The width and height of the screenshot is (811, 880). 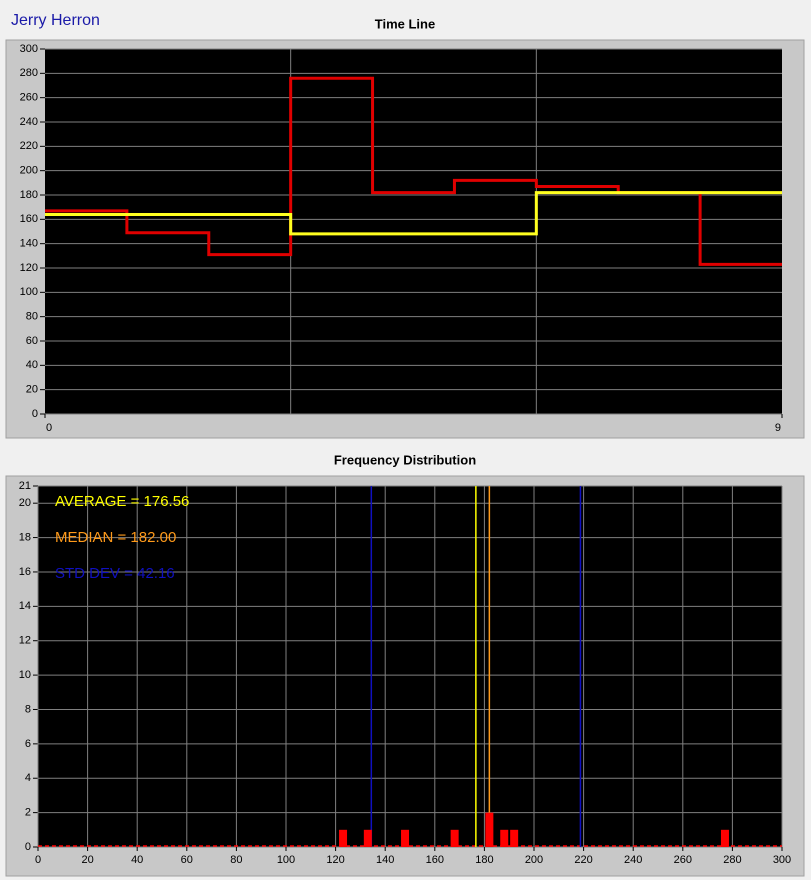 I want to click on y-tick-label: 160, so click(x=29, y=219).